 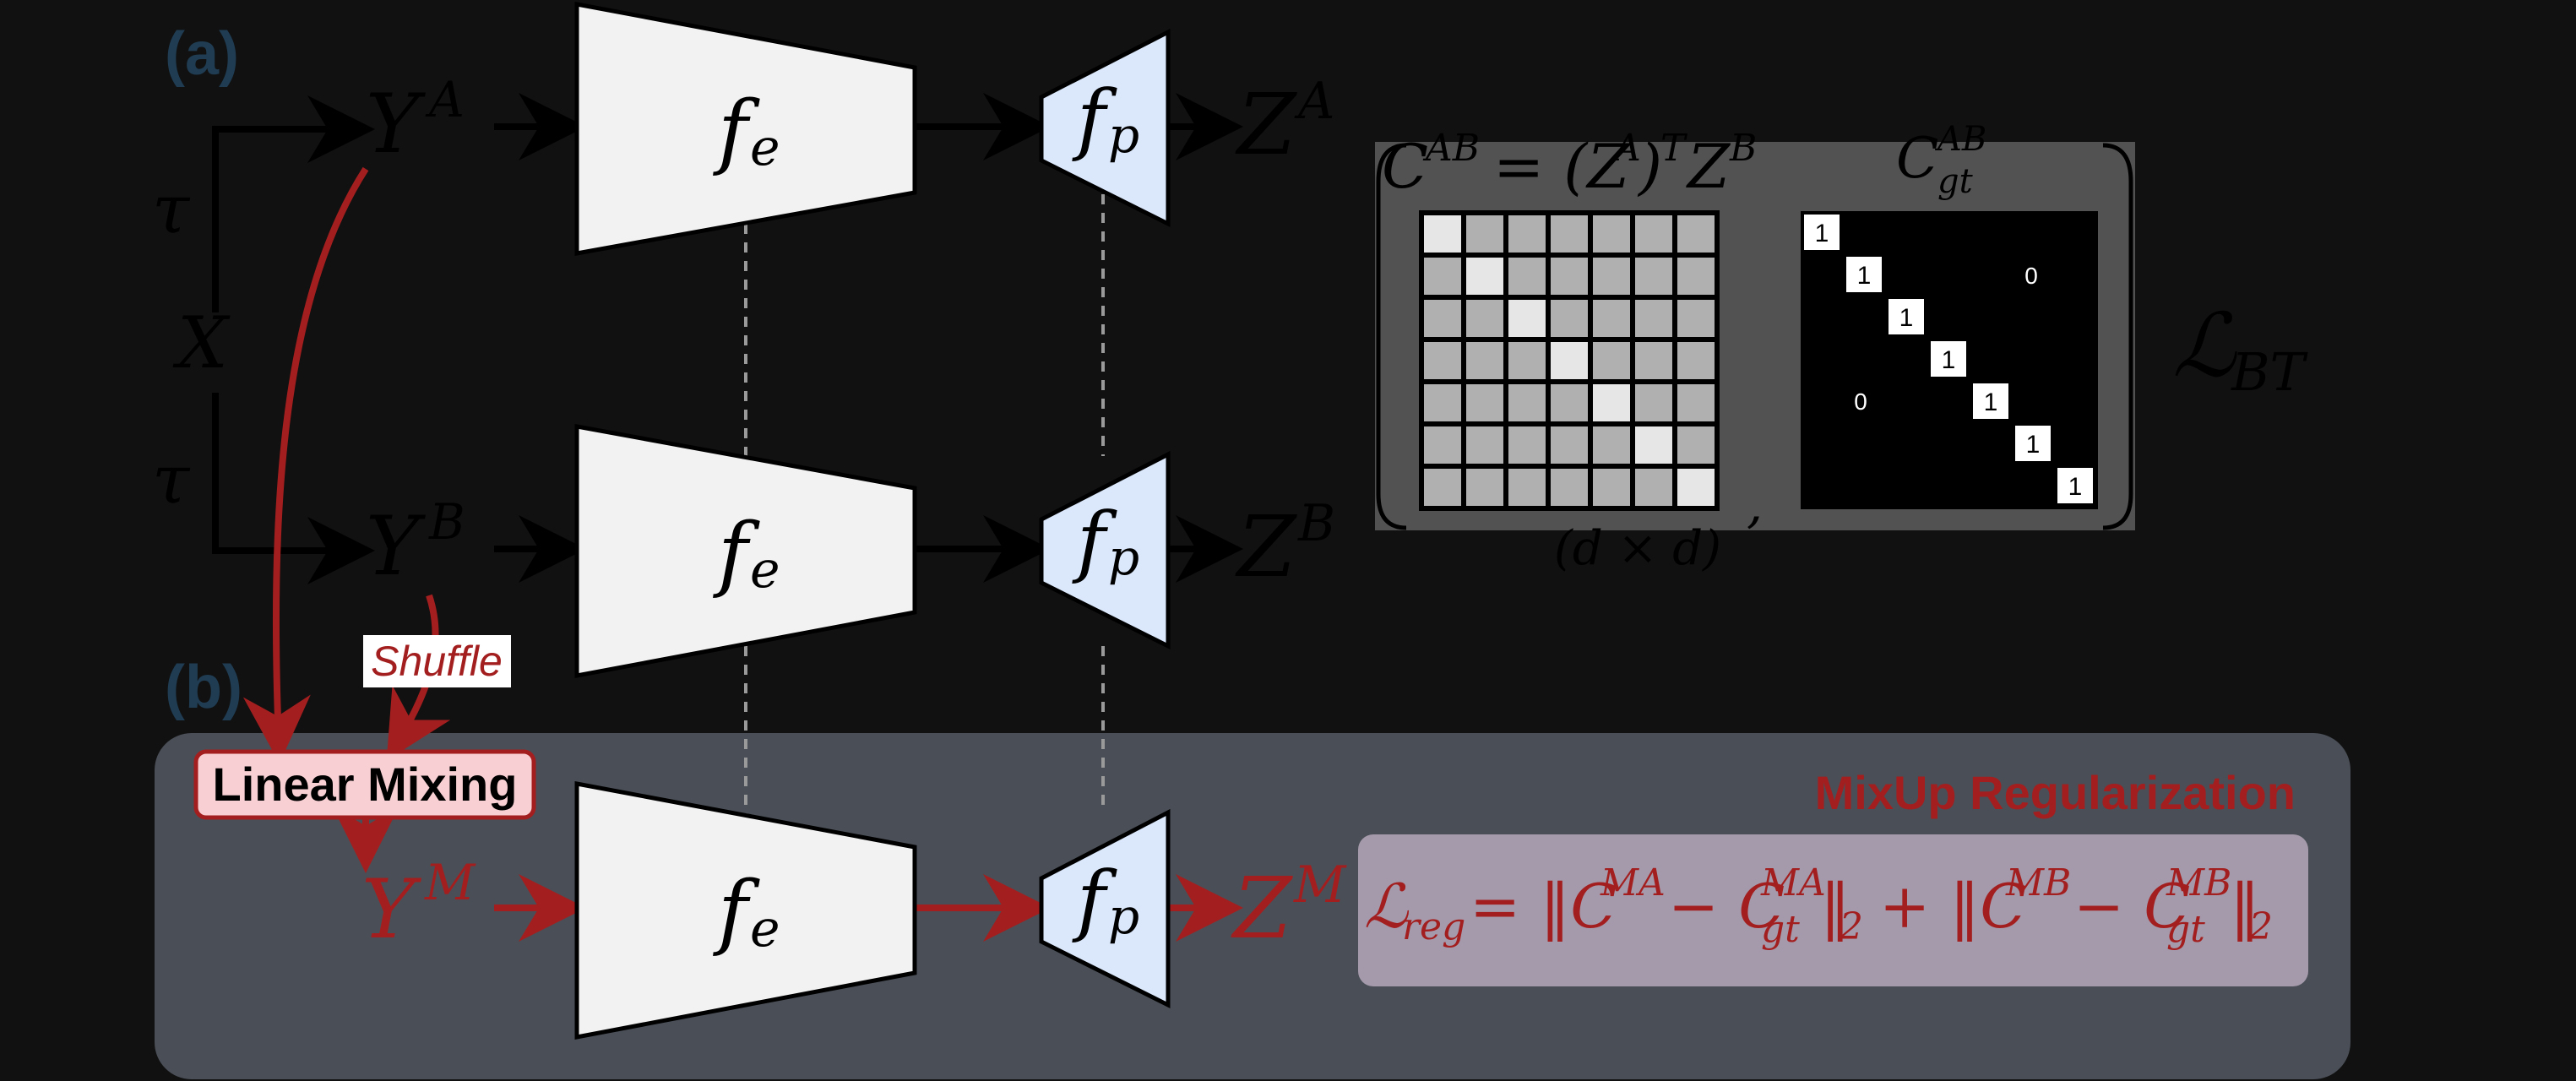 What do you see at coordinates (365, 784) in the screenshot?
I see `linear-mixing-label: Linear Mixing` at bounding box center [365, 784].